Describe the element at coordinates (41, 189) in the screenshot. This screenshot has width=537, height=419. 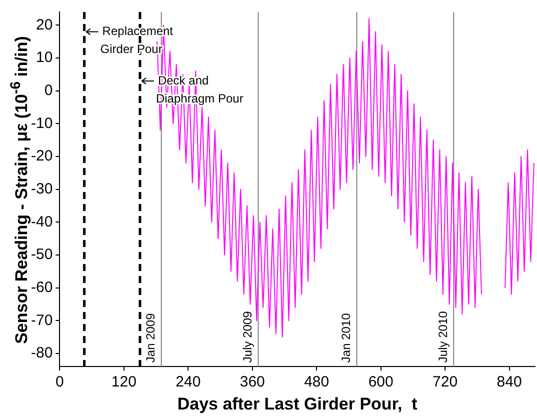
I see `y-tick-label: -30` at that location.